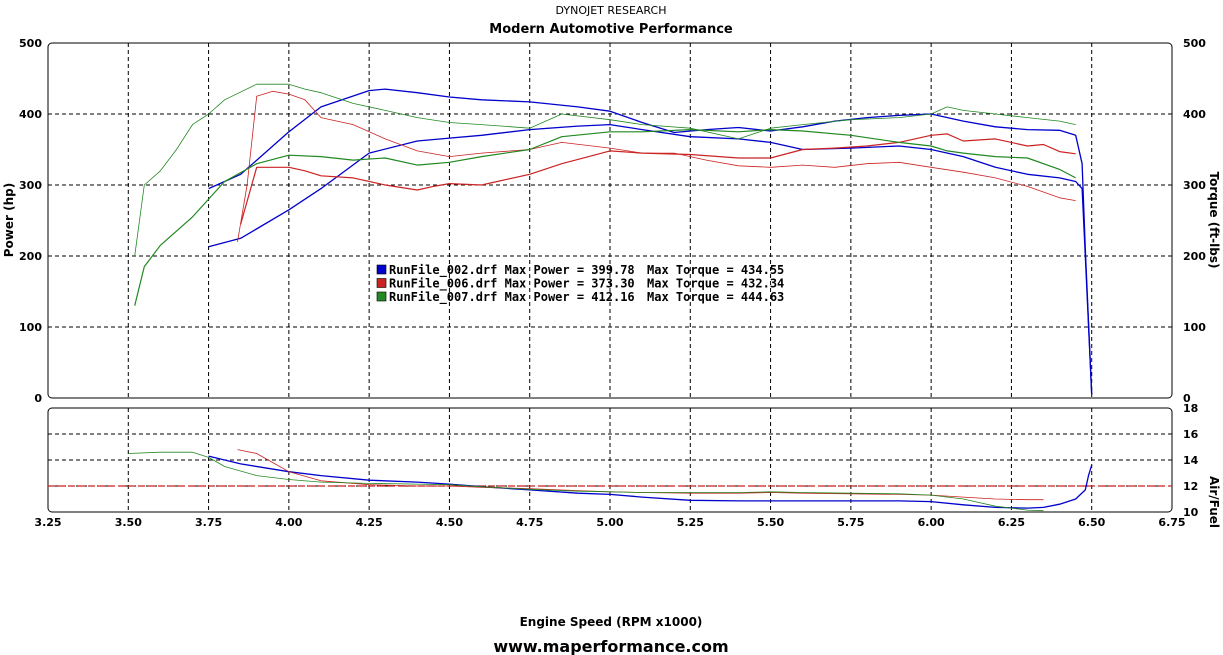 This screenshot has height=655, width=1223. I want to click on rpm-tick-label: 5.75, so click(850, 522).